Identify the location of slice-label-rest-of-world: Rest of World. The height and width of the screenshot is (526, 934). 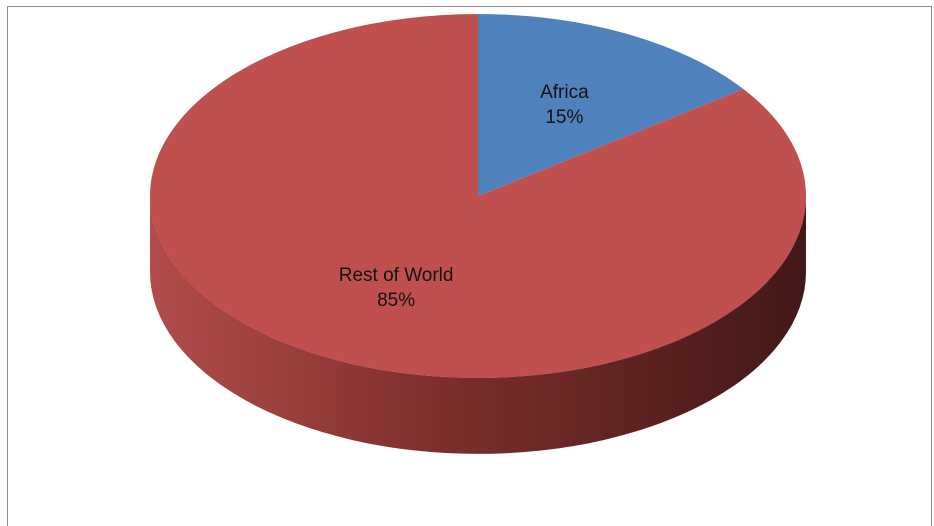
(396, 275).